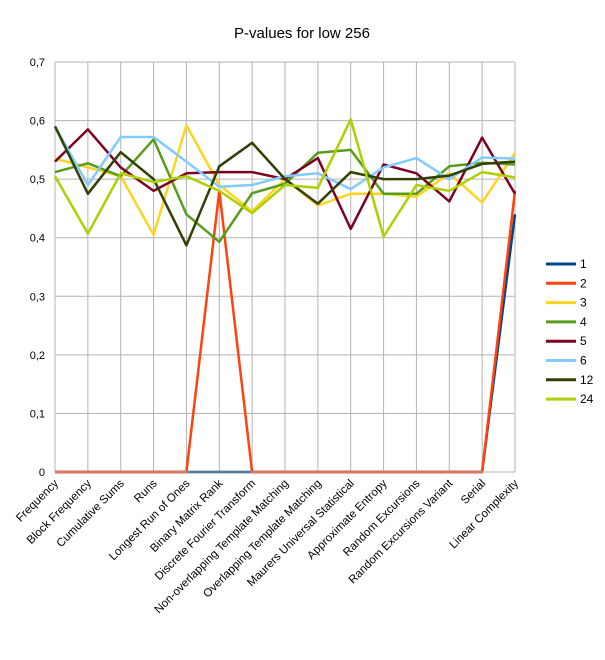 This screenshot has width=605, height=660. I want to click on y-tick-label: 0,6, so click(37, 122).